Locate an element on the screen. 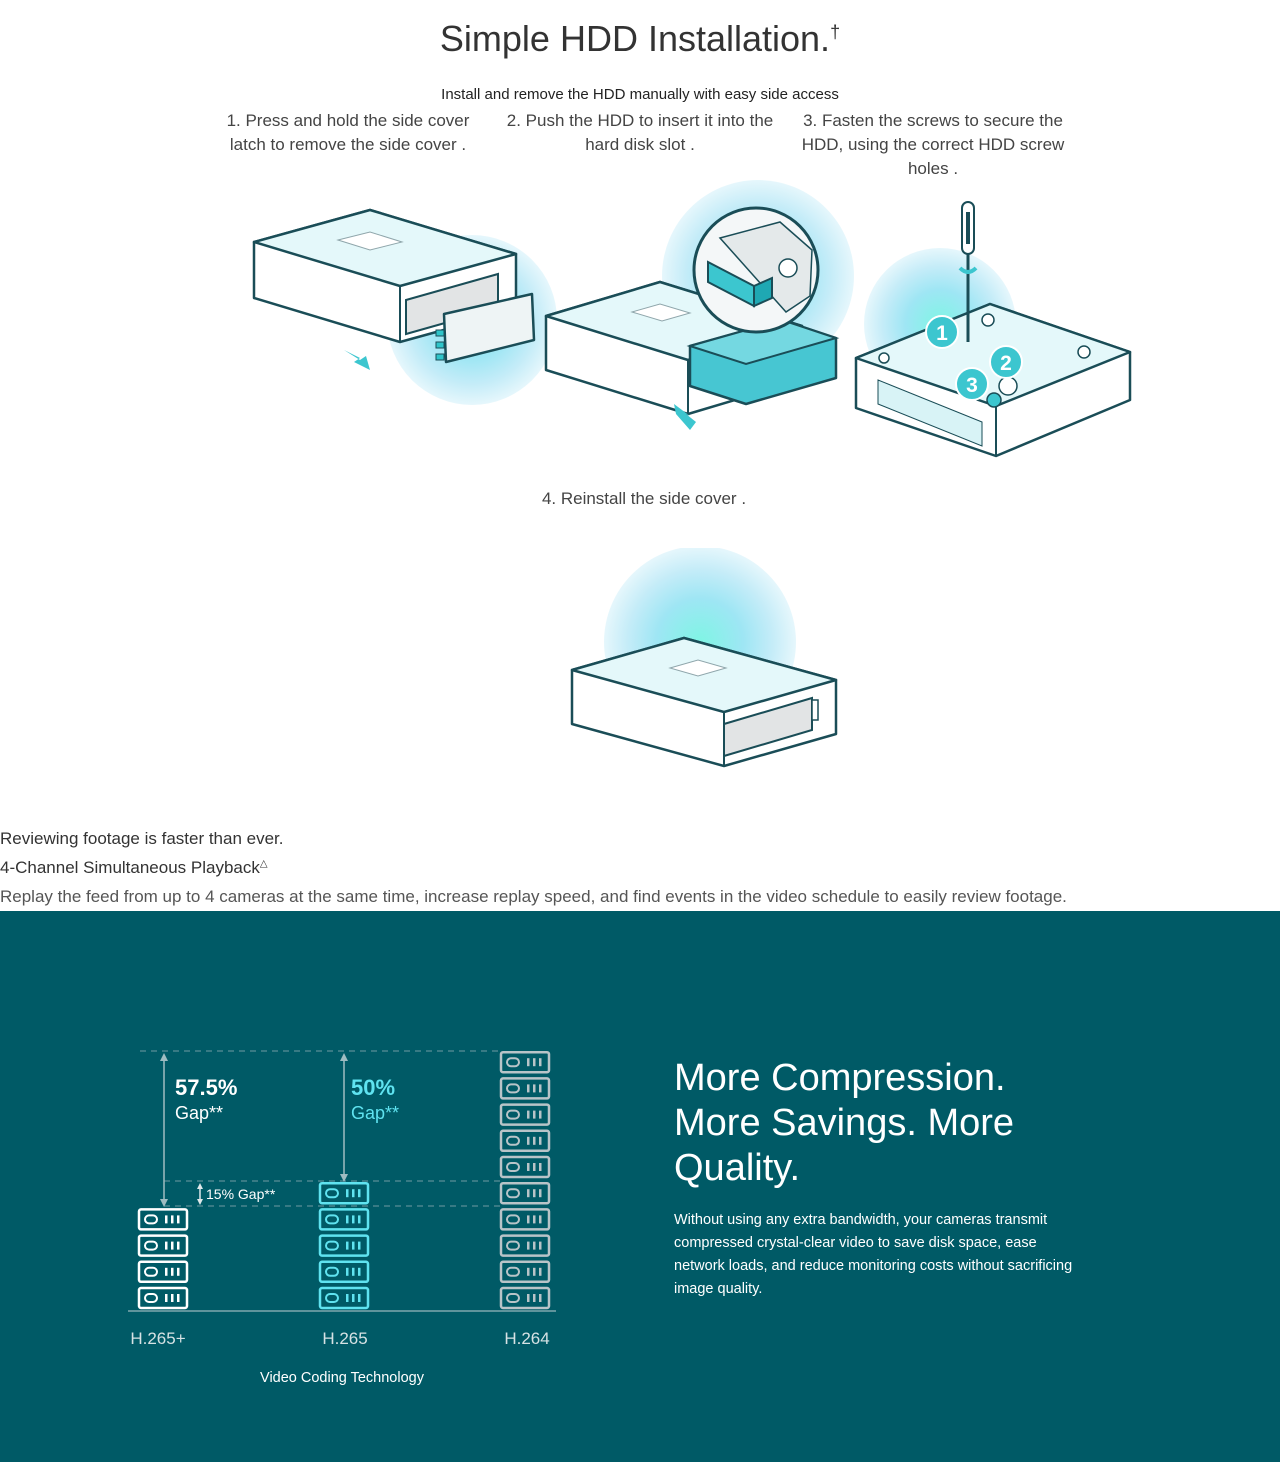 The width and height of the screenshot is (1280, 1462). compression-title-line-1: More Compression. is located at coordinates (840, 1078).